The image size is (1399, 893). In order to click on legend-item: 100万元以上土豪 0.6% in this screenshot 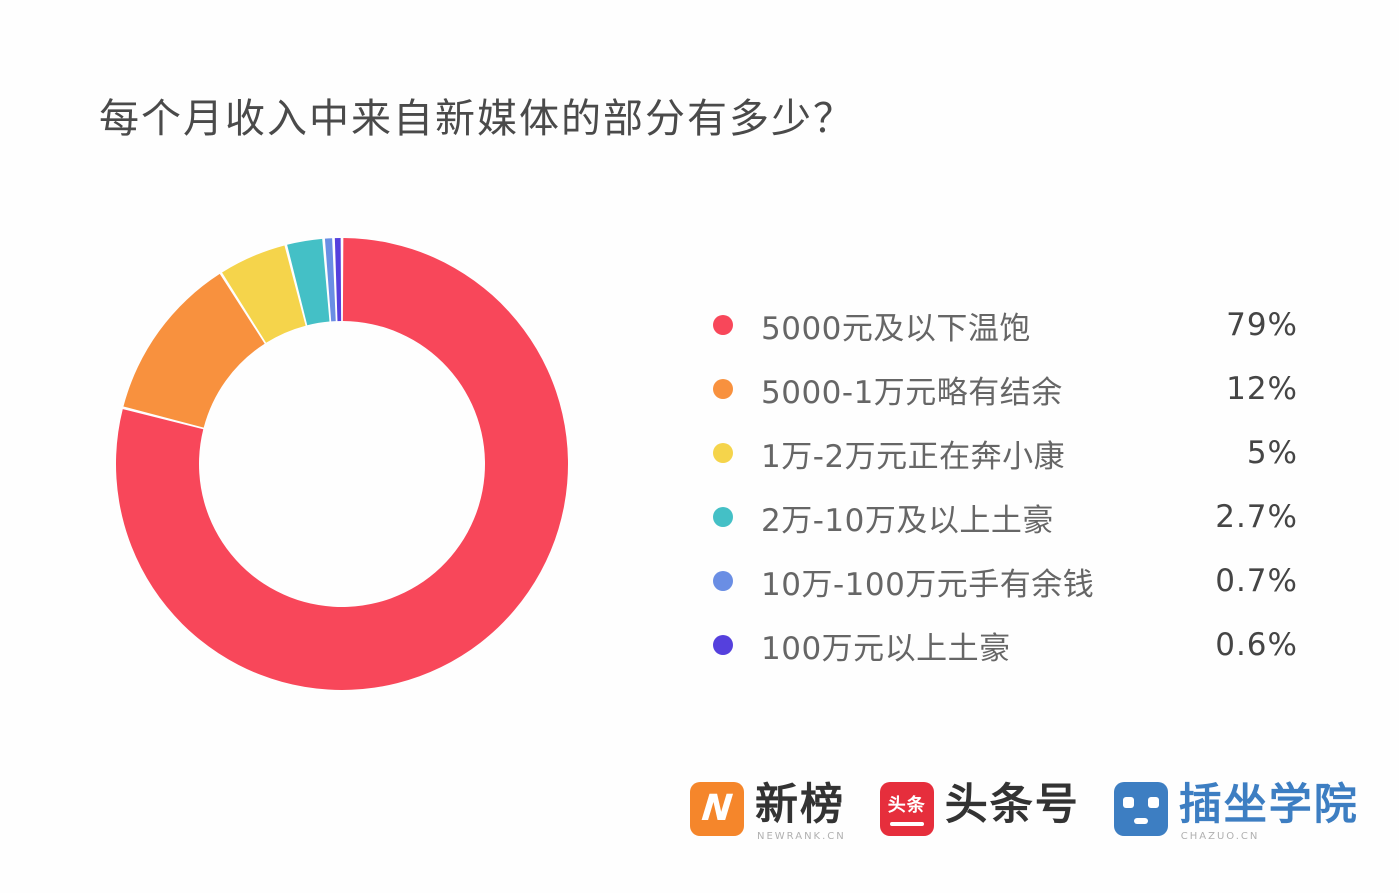, I will do `click(1005, 645)`.